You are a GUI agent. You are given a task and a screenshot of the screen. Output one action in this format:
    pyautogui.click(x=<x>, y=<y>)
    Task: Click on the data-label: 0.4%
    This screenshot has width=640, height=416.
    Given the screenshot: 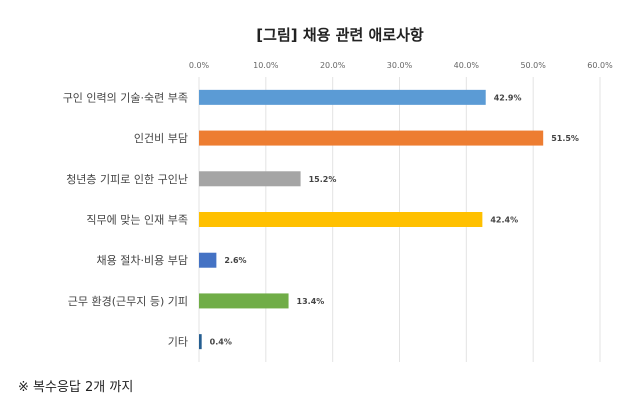 What is the action you would take?
    pyautogui.click(x=221, y=342)
    